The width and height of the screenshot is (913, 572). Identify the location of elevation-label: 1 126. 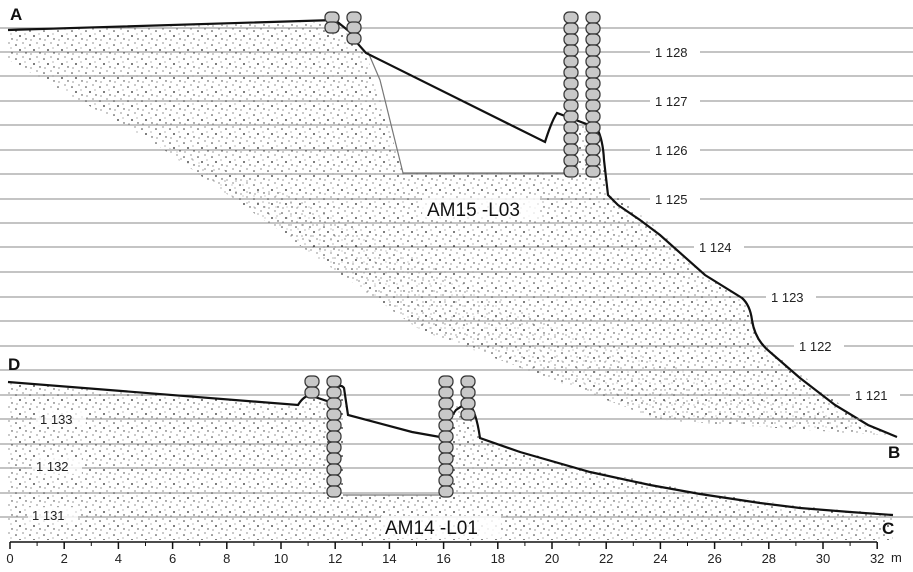
(671, 150).